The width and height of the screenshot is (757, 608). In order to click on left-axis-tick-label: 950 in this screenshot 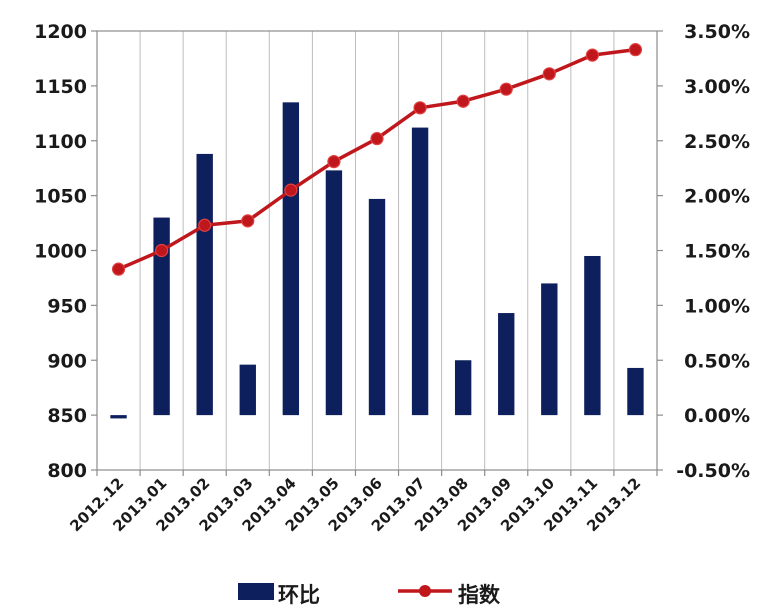, I will do `click(67, 306)`.